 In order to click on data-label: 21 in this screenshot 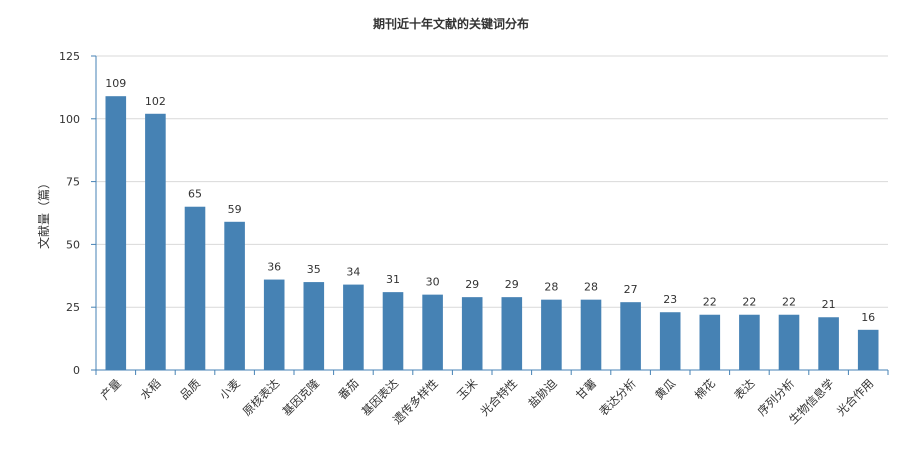, I will do `click(829, 304)`.